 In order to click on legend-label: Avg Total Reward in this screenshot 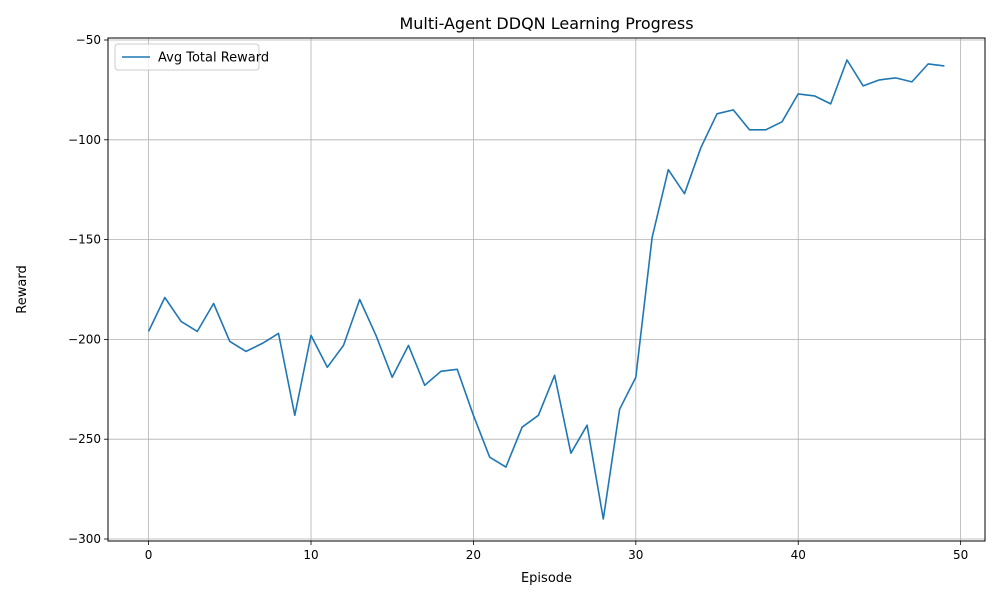, I will do `click(213, 58)`.